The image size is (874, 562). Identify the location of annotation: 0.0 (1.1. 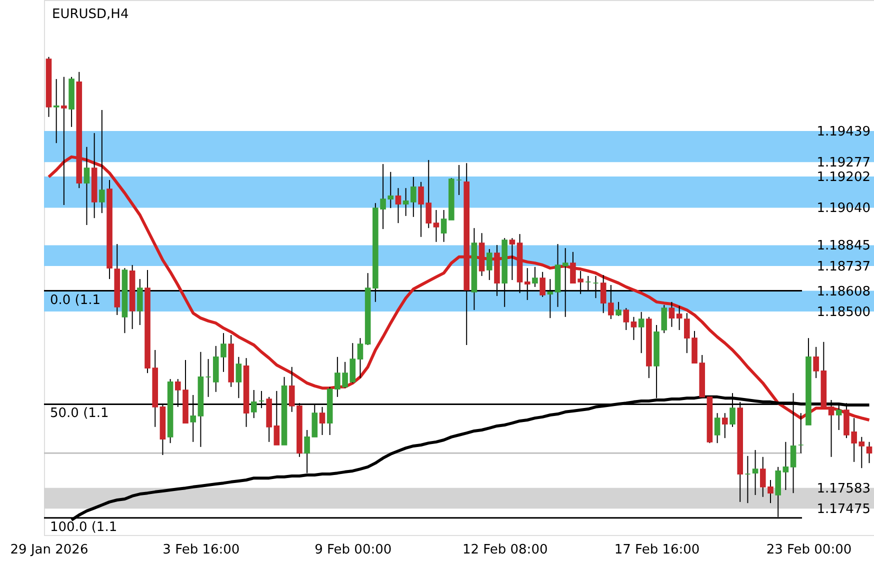
(75, 300).